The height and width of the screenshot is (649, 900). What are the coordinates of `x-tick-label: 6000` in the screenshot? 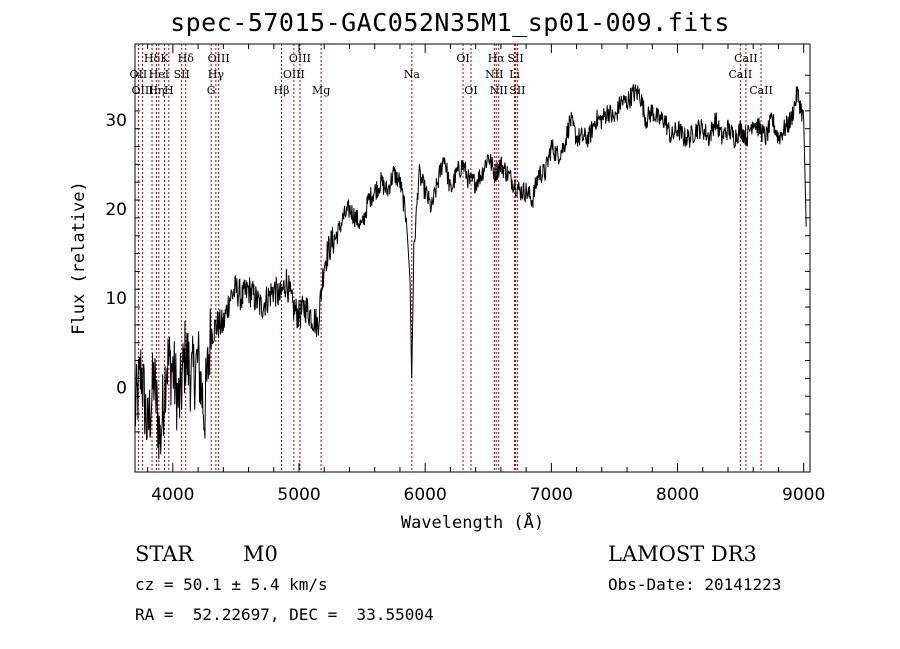 It's located at (425, 495).